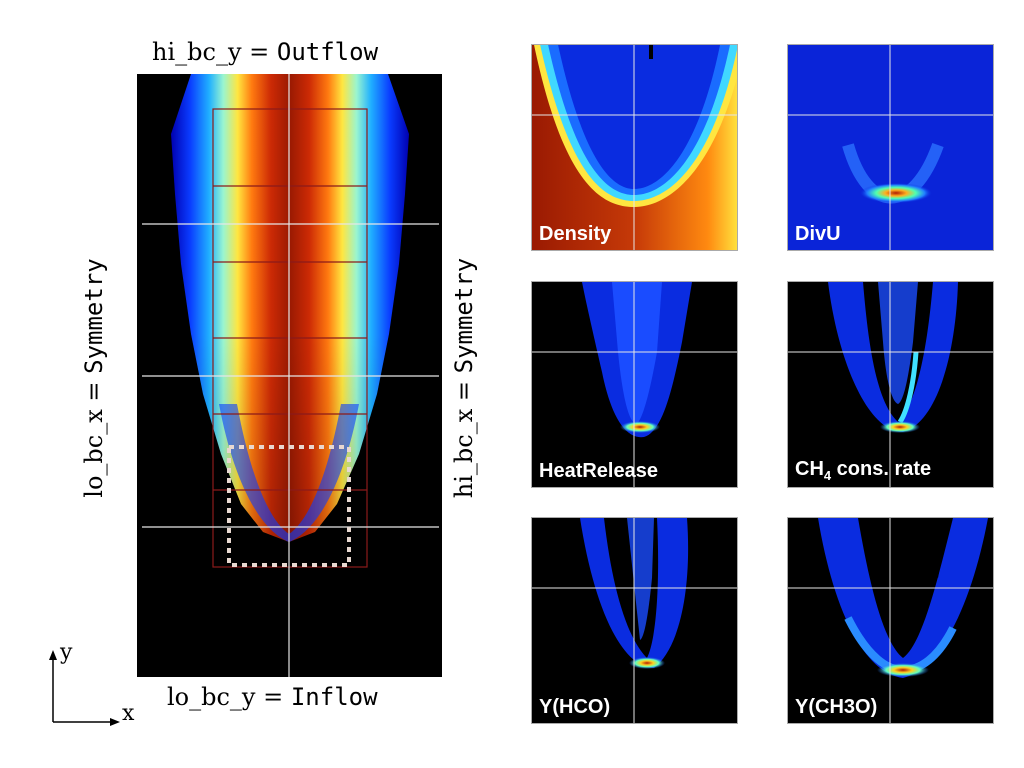 The image size is (1024, 768). Describe the element at coordinates (289, 506) in the screenshot. I see `zoom-region-box` at that location.